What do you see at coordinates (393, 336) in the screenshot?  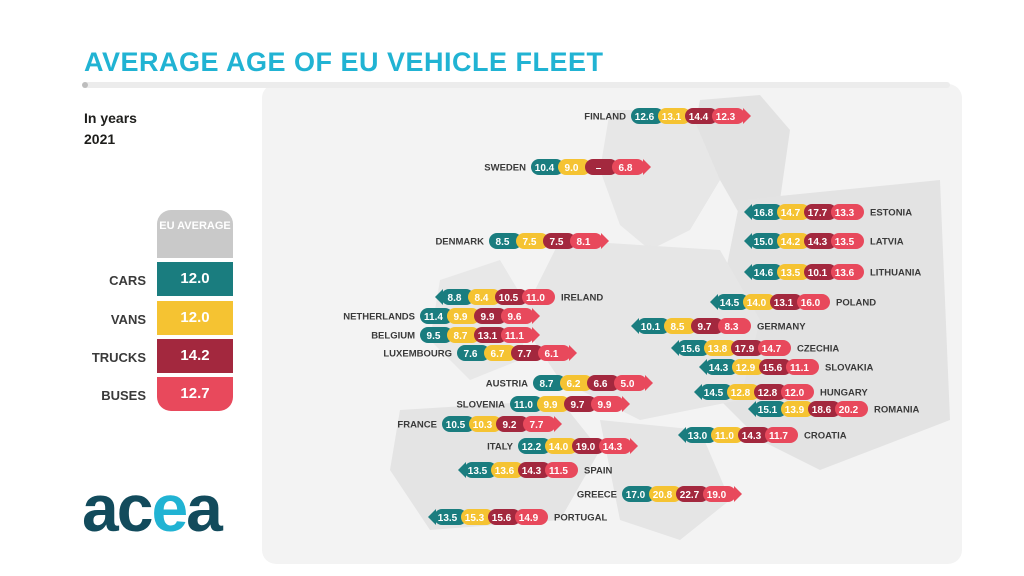 I see `country-label-belgium: BELGIUM` at bounding box center [393, 336].